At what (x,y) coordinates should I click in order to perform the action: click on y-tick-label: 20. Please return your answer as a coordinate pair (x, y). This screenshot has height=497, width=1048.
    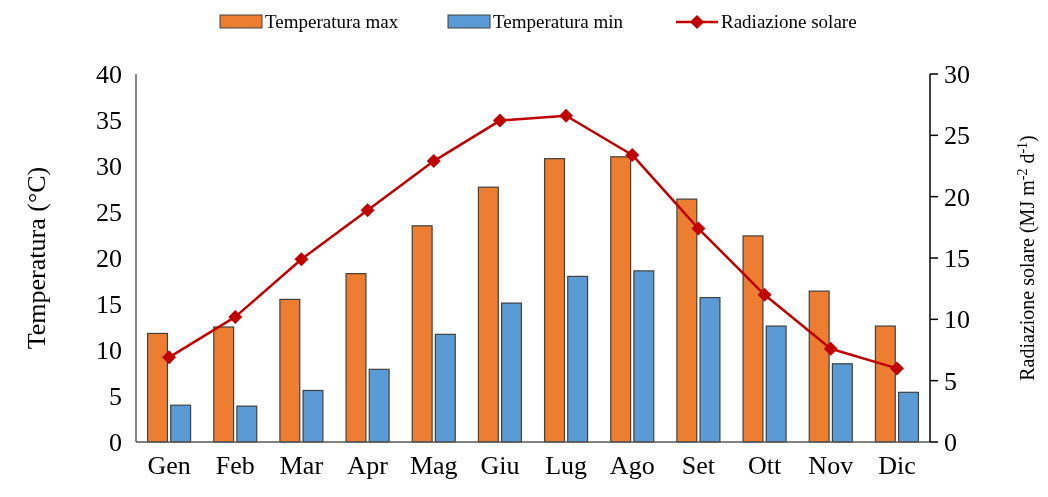
    Looking at the image, I should click on (109, 258).